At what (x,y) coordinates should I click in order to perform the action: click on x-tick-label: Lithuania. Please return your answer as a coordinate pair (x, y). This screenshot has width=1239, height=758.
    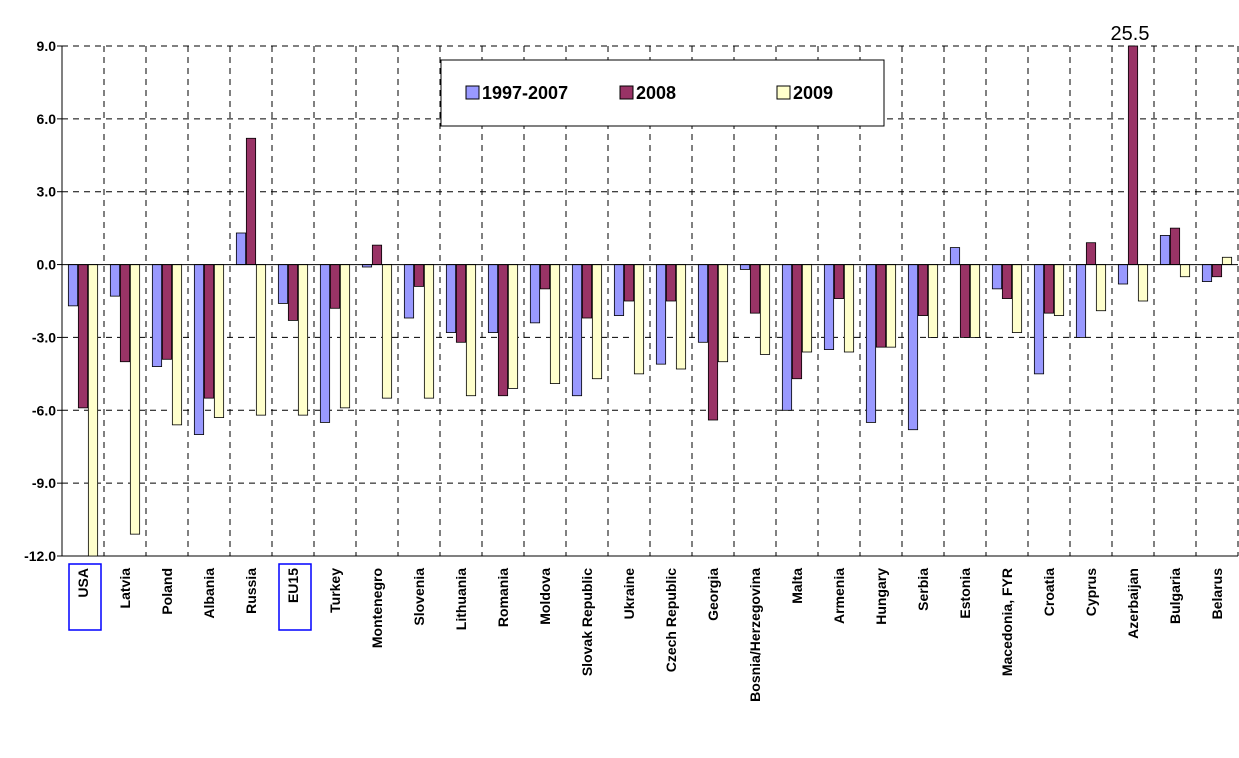
    Looking at the image, I should click on (461, 599).